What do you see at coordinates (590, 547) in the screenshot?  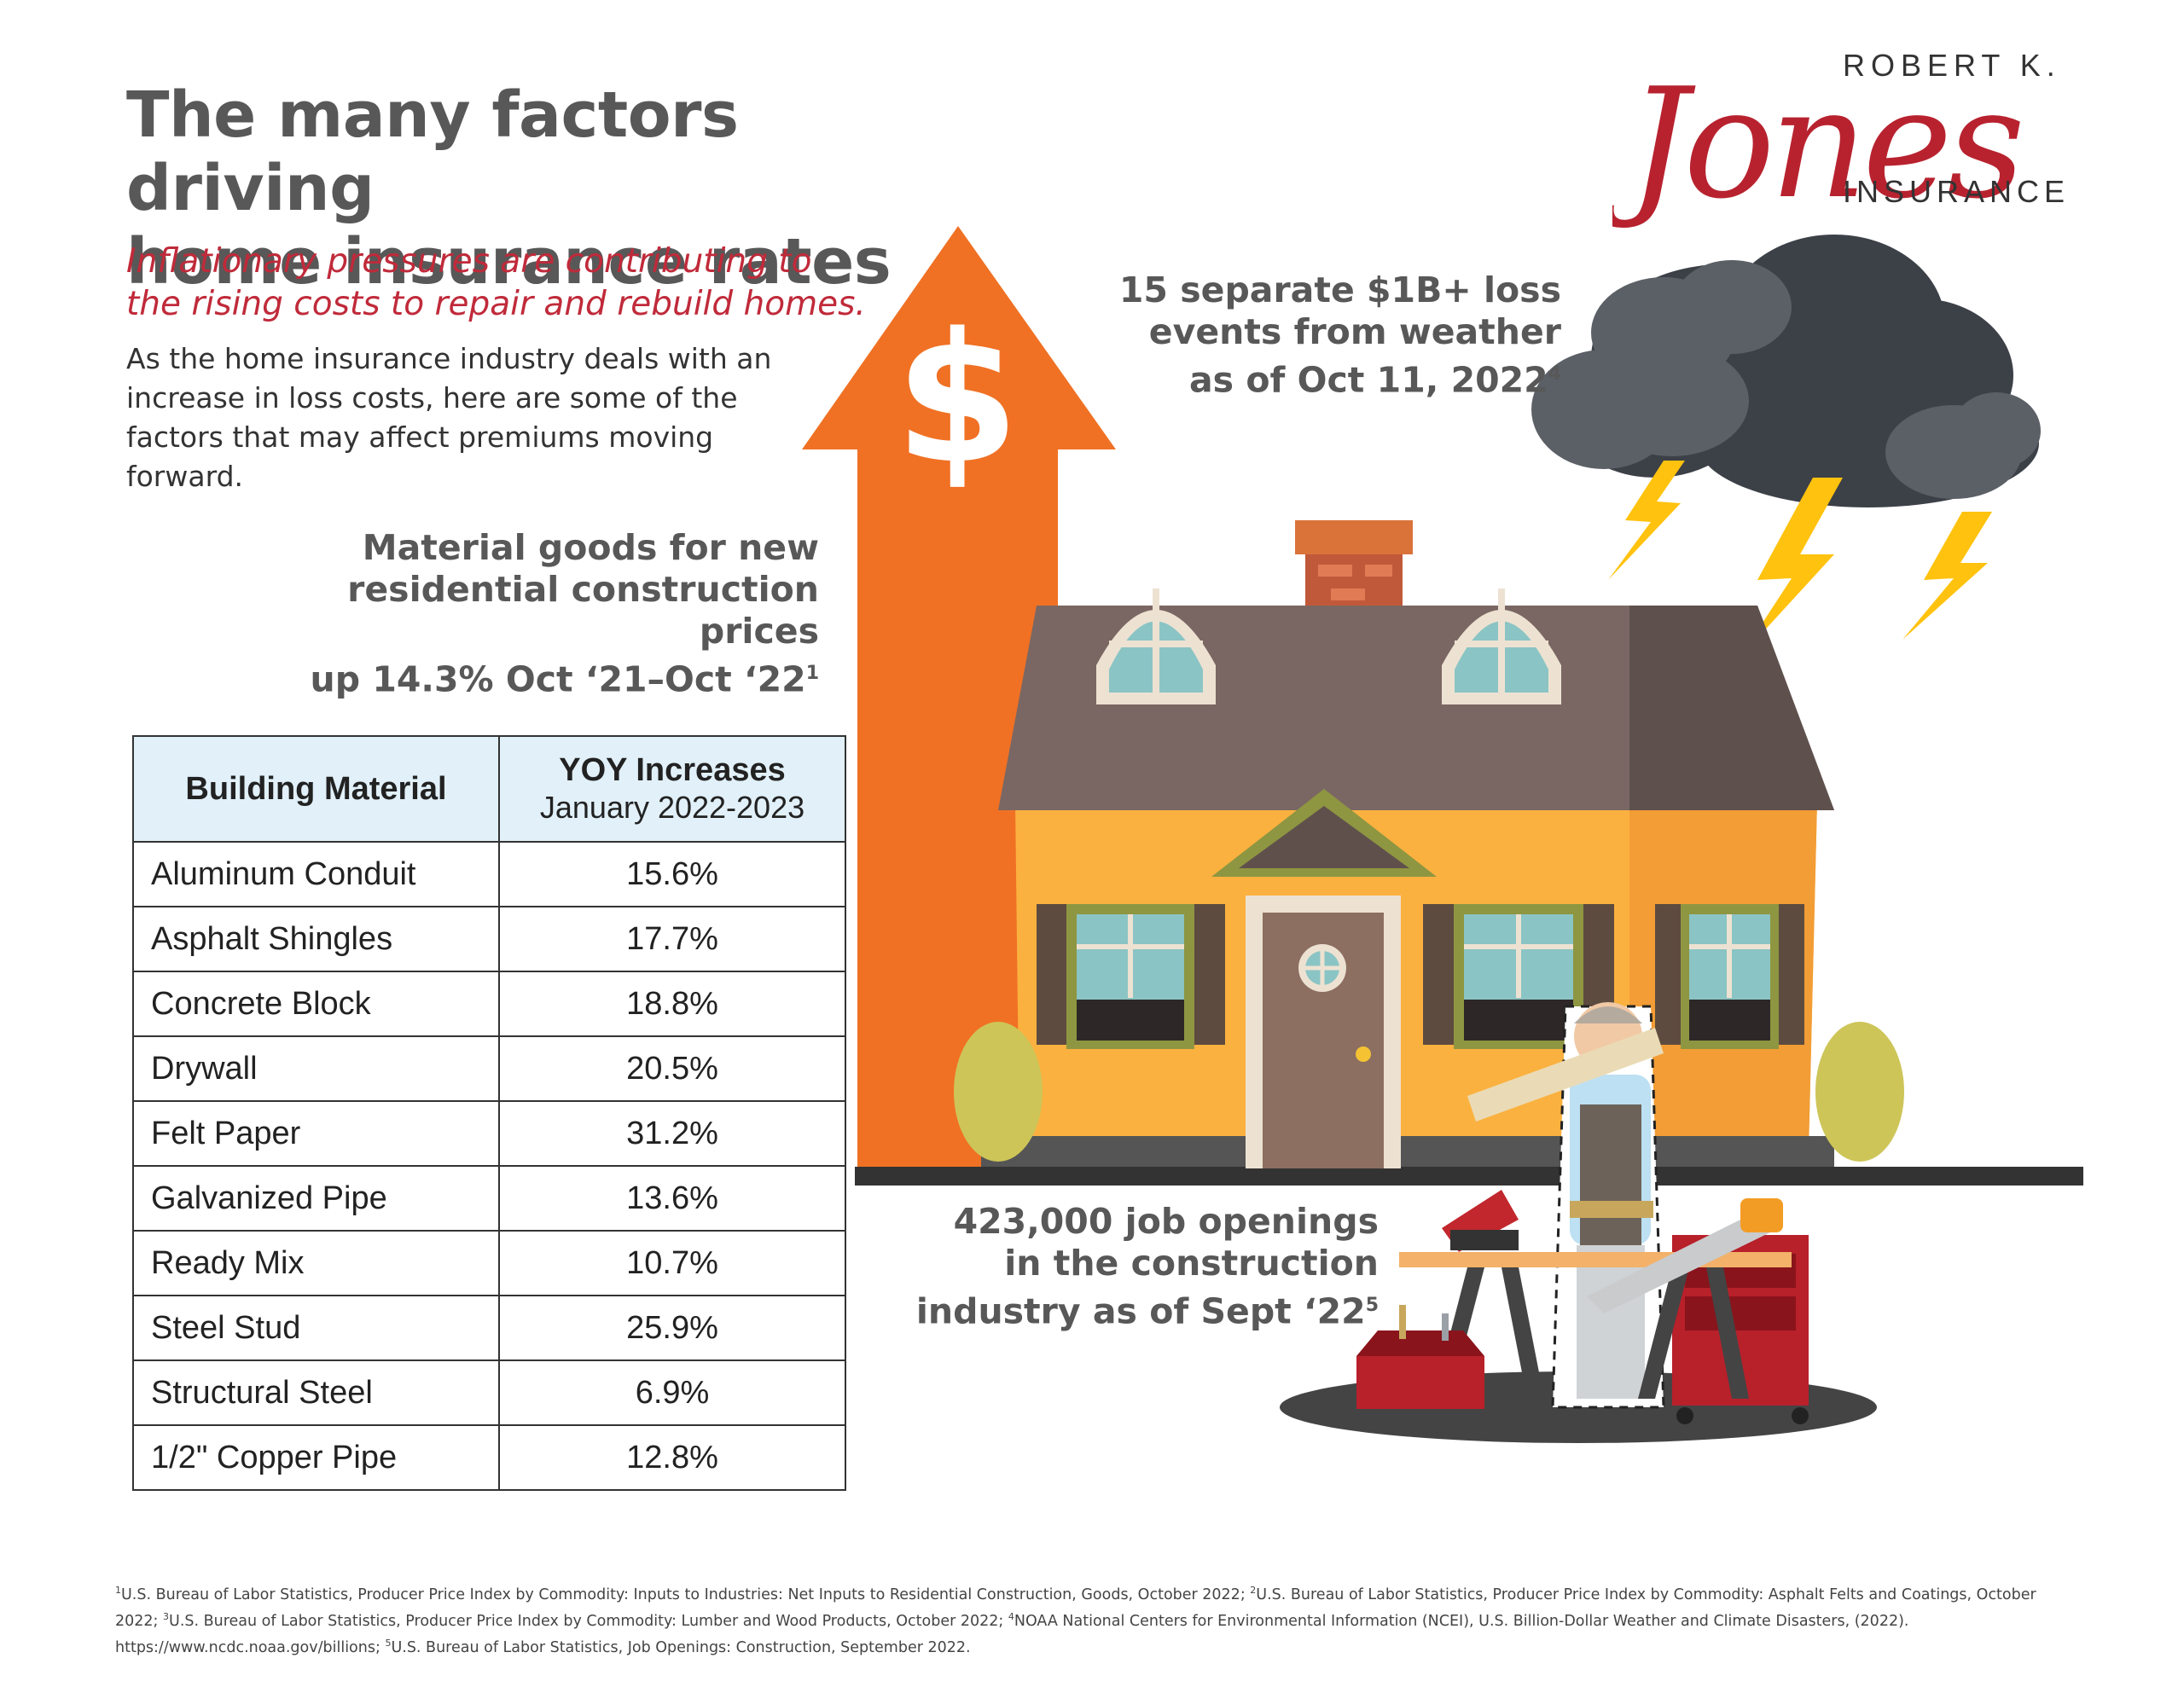 I see `stat-material-line-1: Material goods for new` at bounding box center [590, 547].